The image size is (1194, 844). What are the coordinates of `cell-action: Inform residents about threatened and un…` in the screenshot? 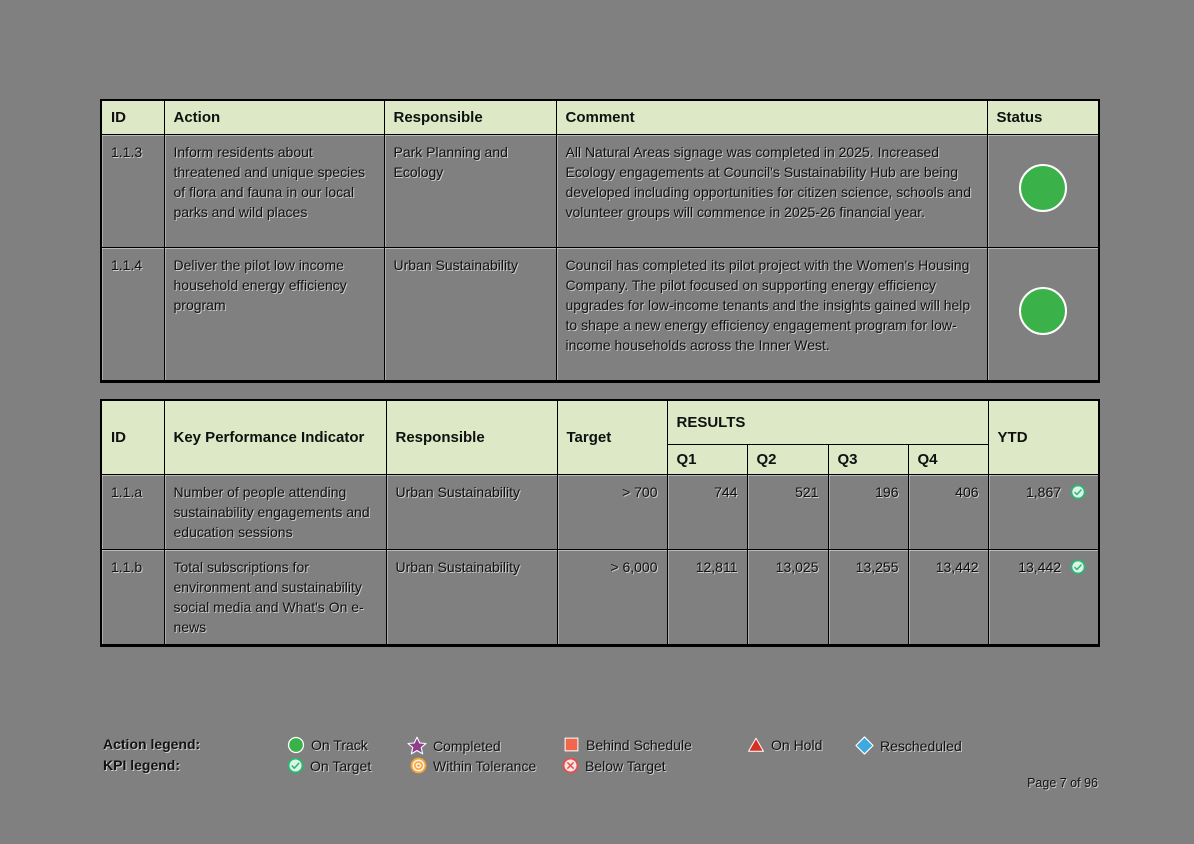 It's located at (274, 190).